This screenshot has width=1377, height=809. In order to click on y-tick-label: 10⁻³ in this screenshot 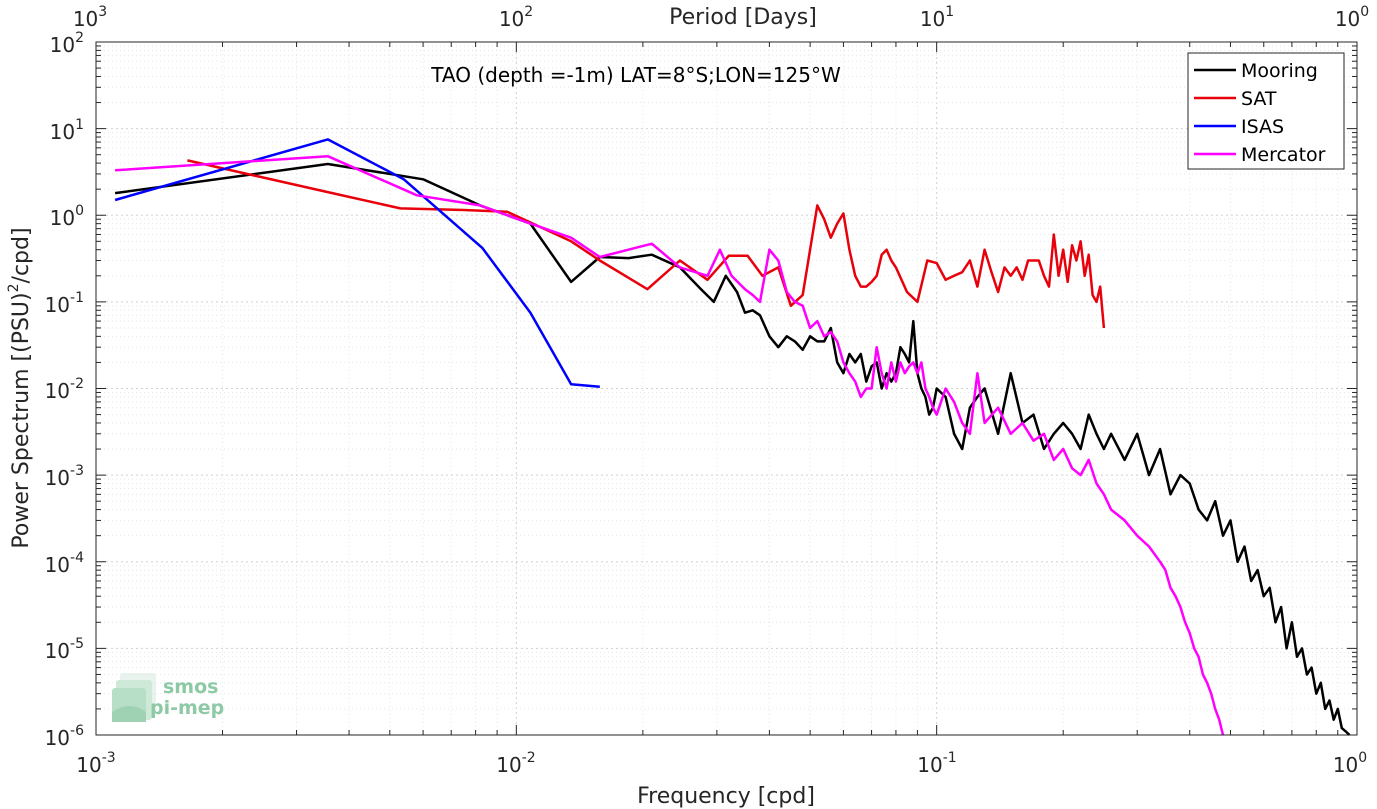, I will do `click(64, 476)`.